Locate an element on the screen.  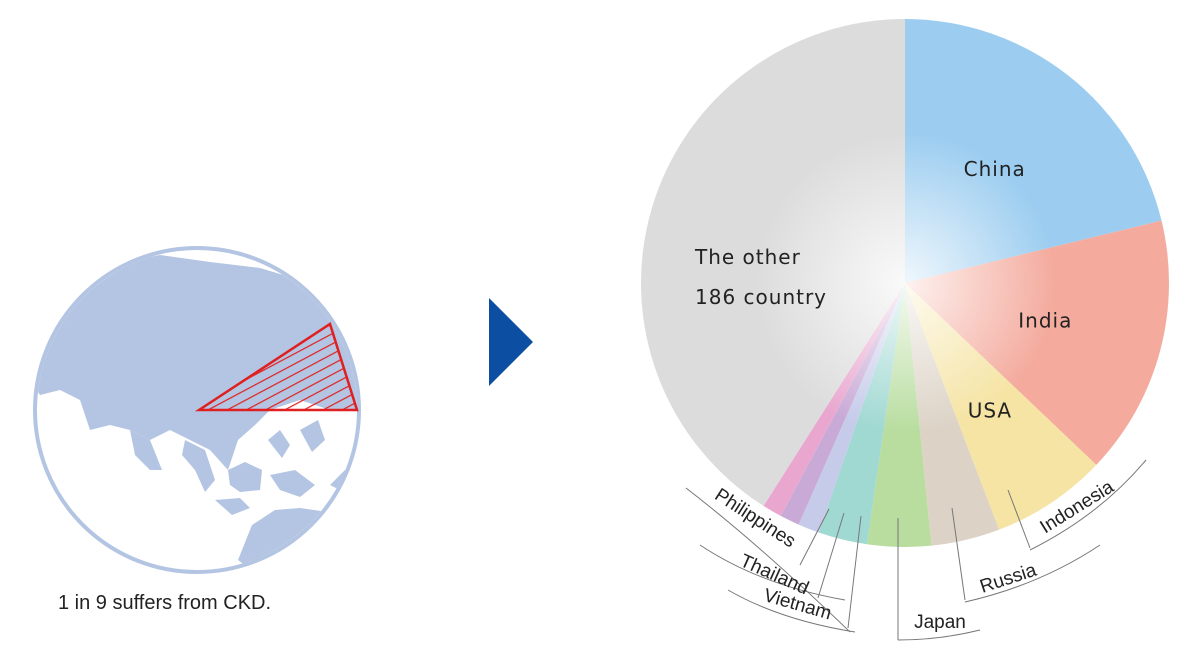
pie-label-other: The other 186 country is located at coordinates (760, 277).